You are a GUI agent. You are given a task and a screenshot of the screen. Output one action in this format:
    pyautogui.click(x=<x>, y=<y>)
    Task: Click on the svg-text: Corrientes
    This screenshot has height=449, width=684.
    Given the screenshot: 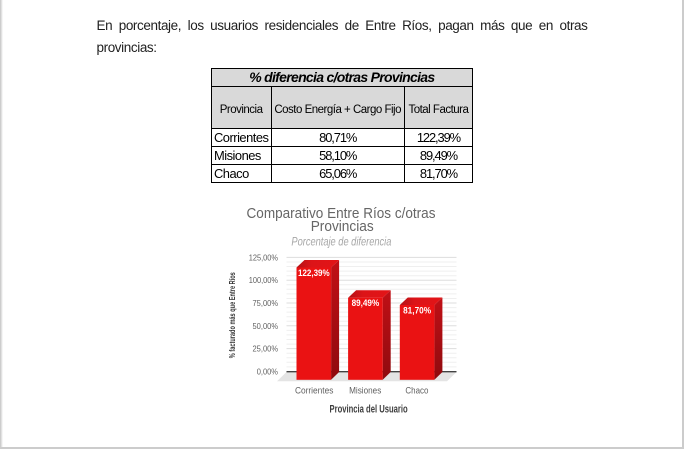 What is the action you would take?
    pyautogui.click(x=314, y=391)
    